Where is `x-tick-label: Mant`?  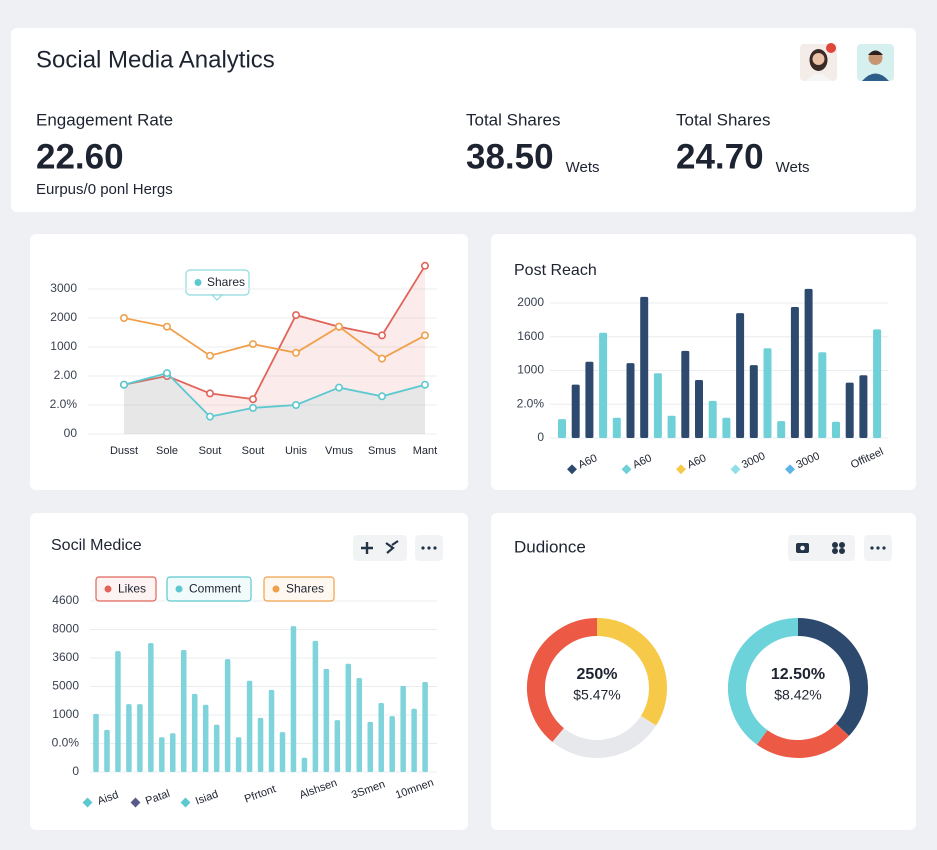 x-tick-label: Mant is located at coordinates (425, 451).